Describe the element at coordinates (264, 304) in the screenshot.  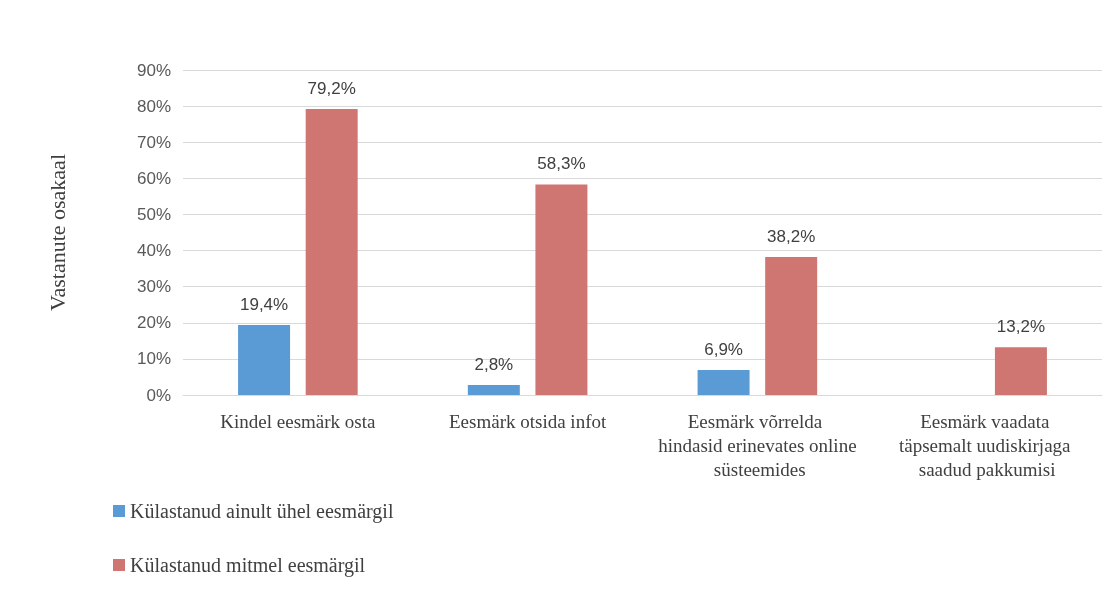
I see `data-label: 19,4%` at that location.